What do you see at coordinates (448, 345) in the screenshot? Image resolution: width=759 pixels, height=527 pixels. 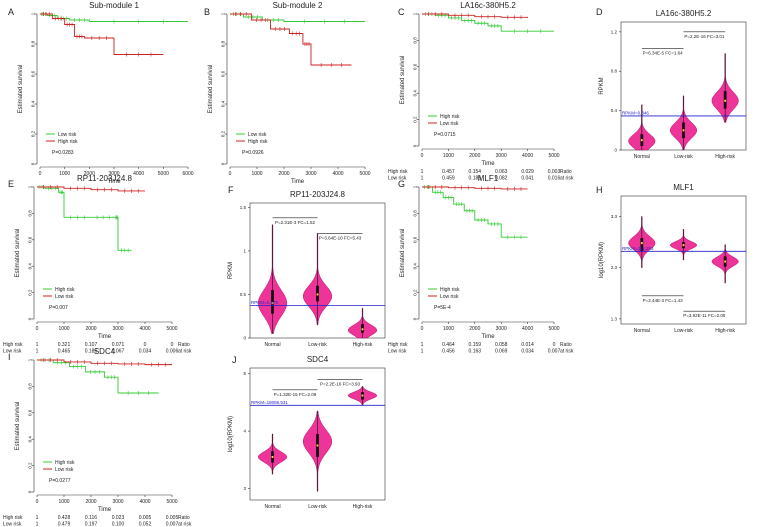 I see `risk-value: 0.464` at bounding box center [448, 345].